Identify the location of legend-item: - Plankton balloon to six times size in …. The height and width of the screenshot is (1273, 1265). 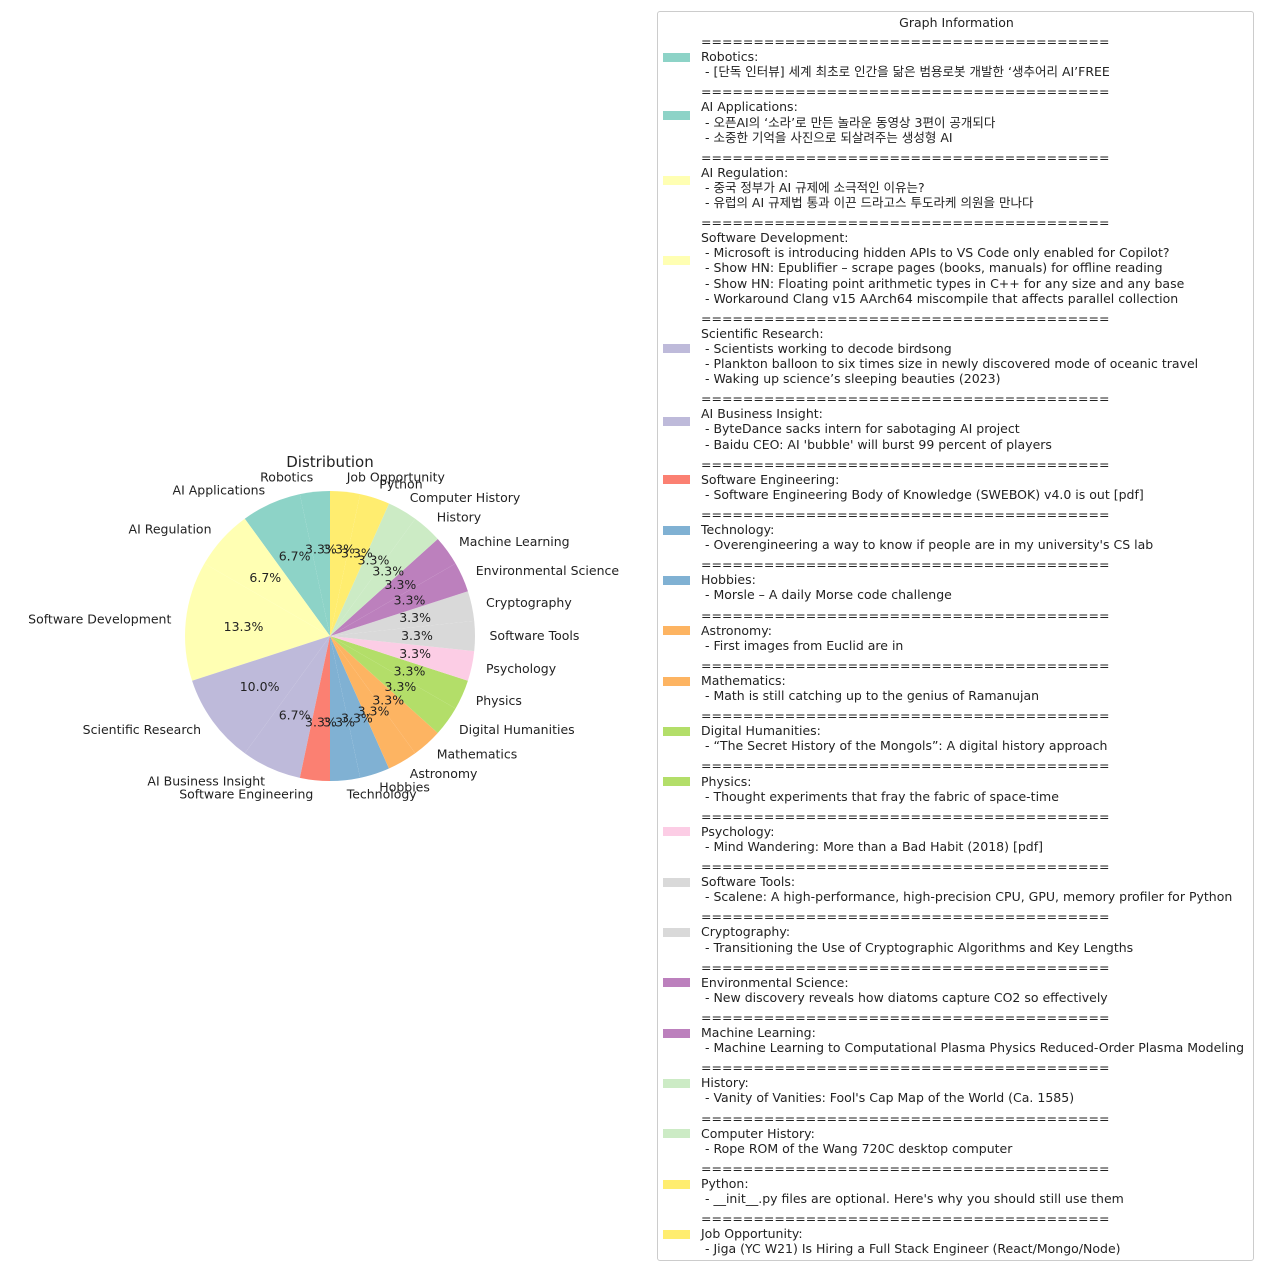
(950, 363).